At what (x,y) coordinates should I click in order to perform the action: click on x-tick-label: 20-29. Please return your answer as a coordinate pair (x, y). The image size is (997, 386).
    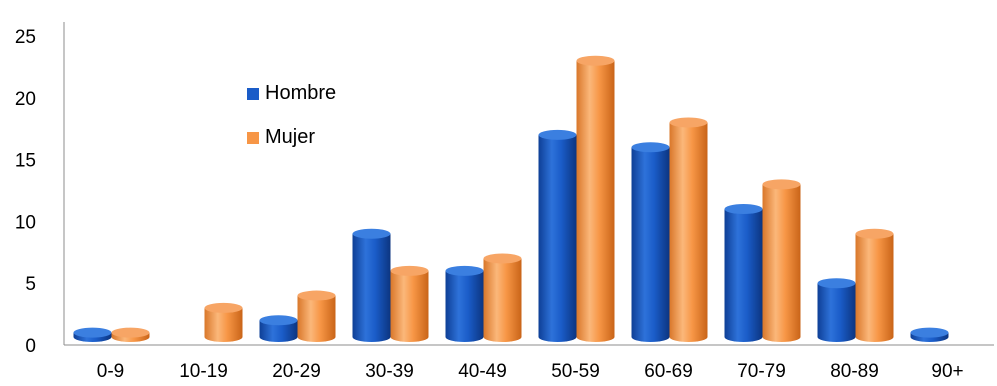
    Looking at the image, I should click on (296, 371).